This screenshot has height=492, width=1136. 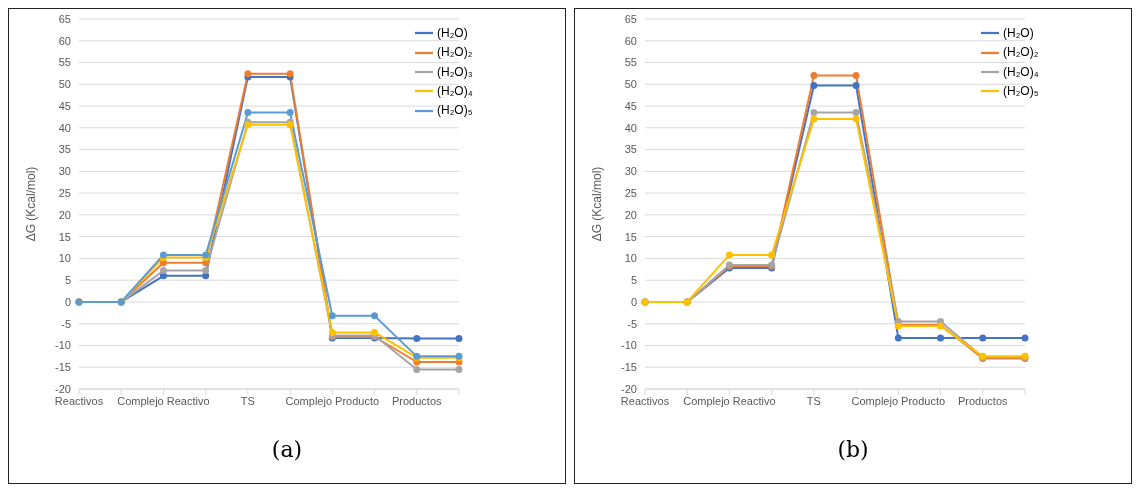 What do you see at coordinates (853, 449) in the screenshot?
I see `text: (b)` at bounding box center [853, 449].